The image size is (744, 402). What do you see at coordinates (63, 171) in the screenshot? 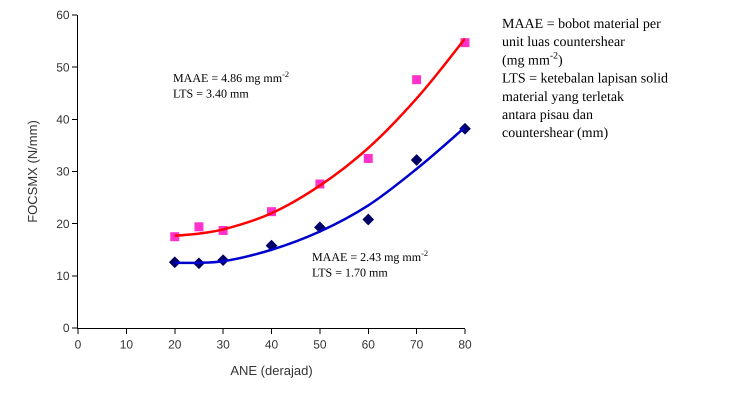
I see `y-tick-label: 30` at bounding box center [63, 171].